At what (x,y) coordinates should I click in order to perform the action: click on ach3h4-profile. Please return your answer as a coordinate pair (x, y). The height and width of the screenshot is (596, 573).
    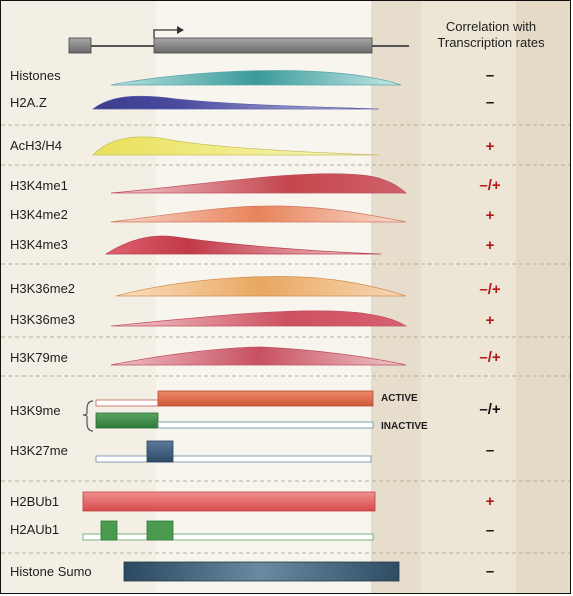
    Looking at the image, I should click on (236, 146).